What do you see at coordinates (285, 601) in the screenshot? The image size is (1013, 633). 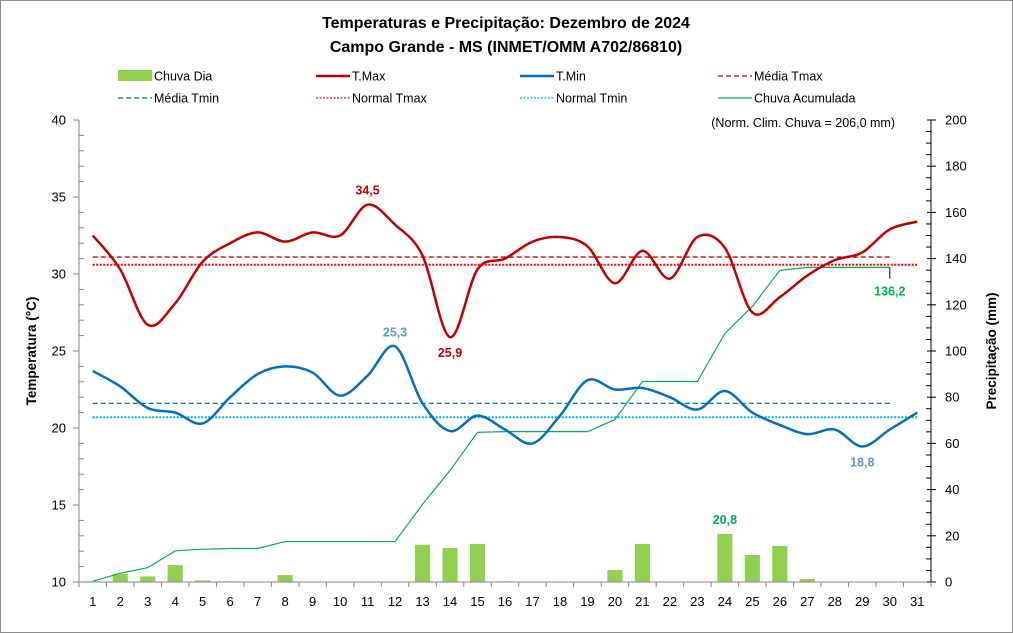 I see `x-tick-label: 8` at bounding box center [285, 601].